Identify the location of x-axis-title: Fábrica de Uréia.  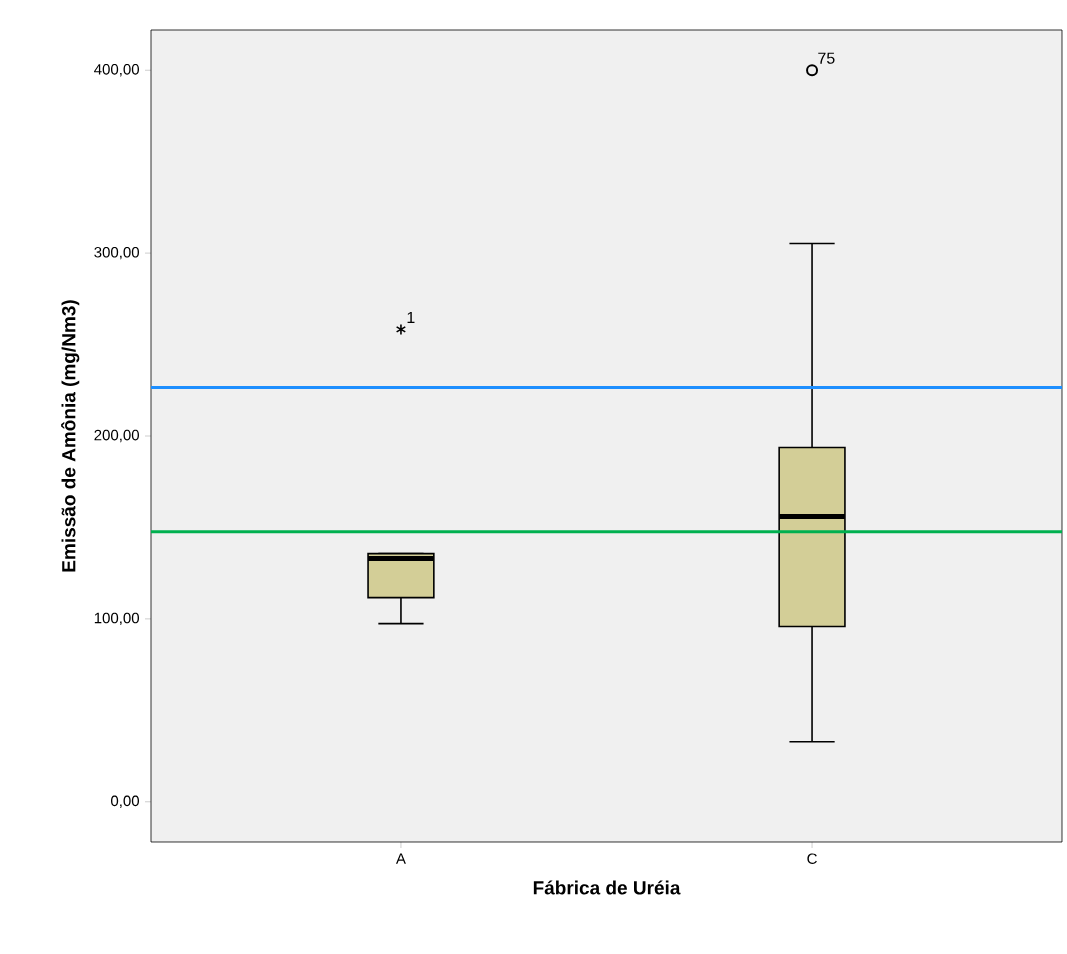
(607, 887).